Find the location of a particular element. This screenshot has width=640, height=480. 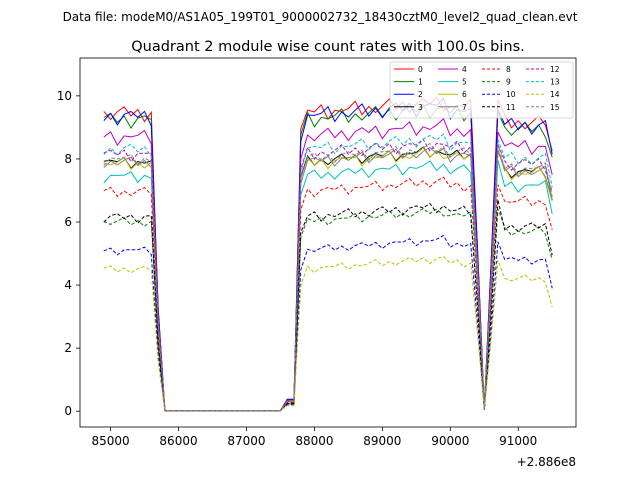

legend-label-11: 11 is located at coordinates (511, 107).